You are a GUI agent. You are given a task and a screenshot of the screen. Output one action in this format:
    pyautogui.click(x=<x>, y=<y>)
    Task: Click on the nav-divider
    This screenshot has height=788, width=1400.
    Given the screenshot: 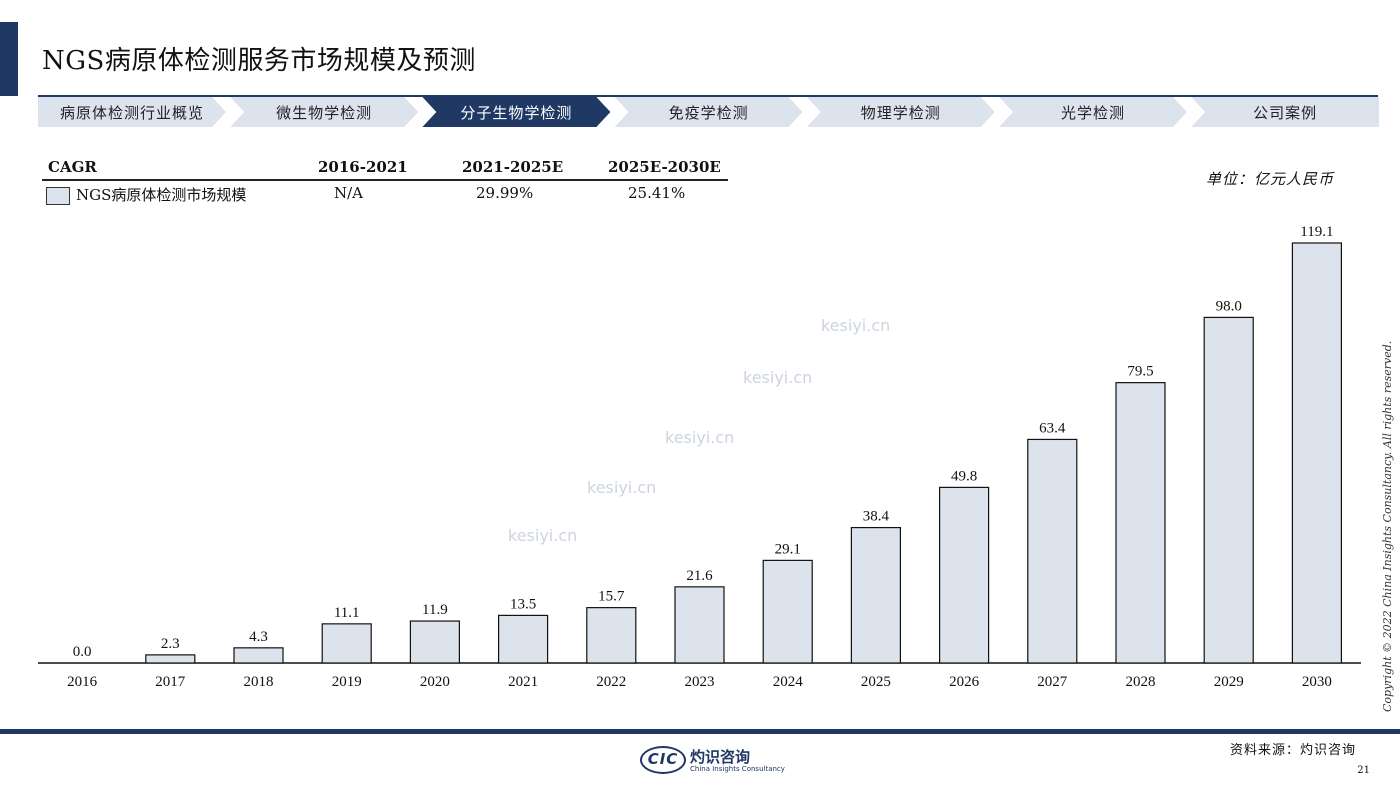 What is the action you would take?
    pyautogui.click(x=708, y=96)
    